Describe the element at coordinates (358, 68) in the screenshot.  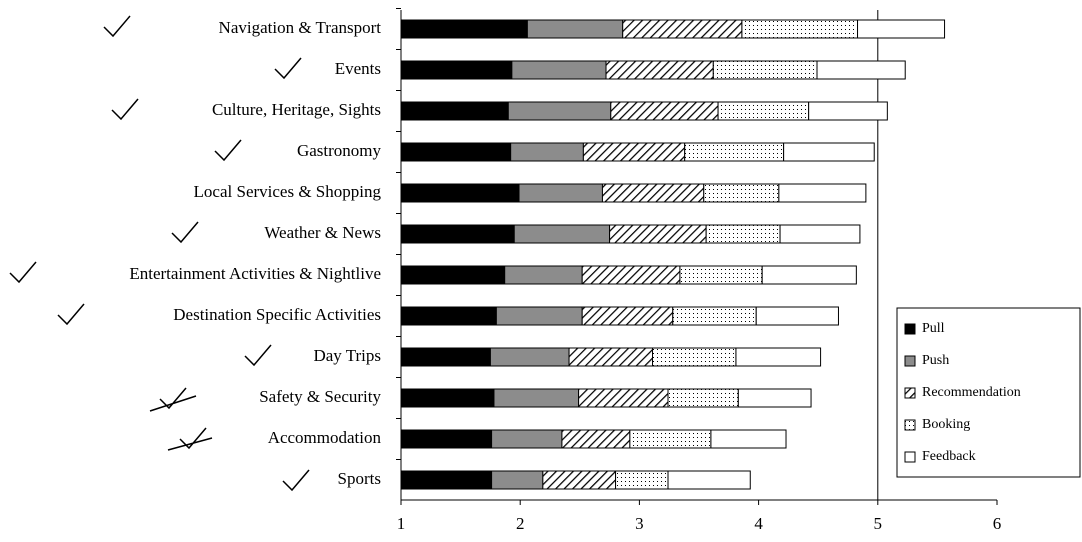
I see `y-tick-label: Events` at that location.